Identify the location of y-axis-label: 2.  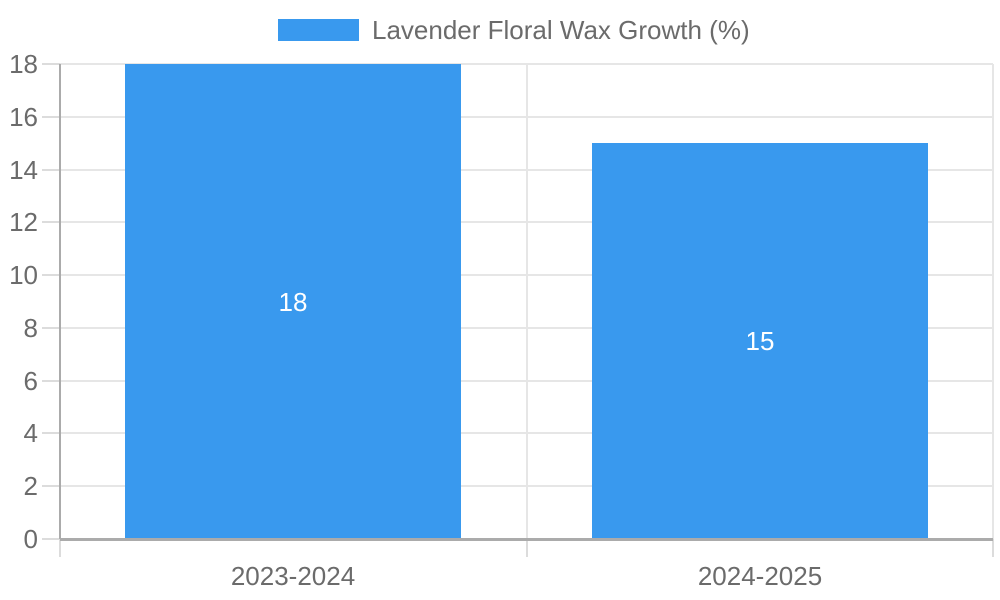
(30, 486).